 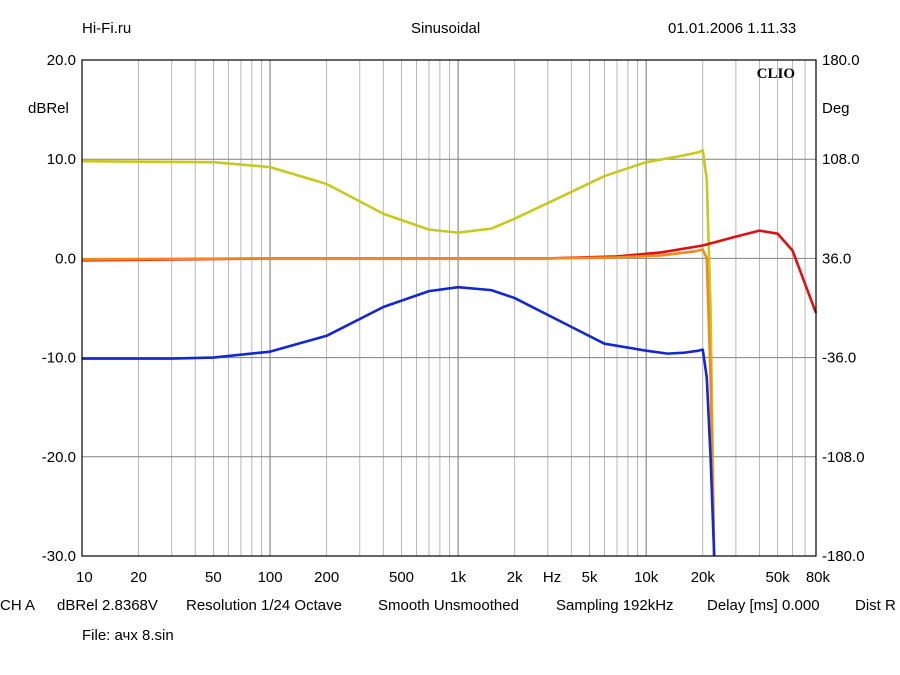 What do you see at coordinates (401, 577) in the screenshot?
I see `x-tick-label: 500` at bounding box center [401, 577].